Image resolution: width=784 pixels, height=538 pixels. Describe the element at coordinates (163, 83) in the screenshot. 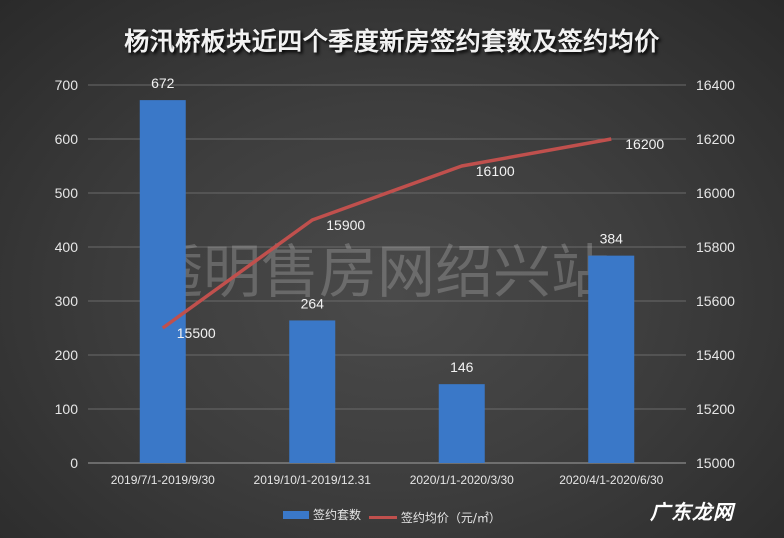

I see `bar-value-label: 672` at that location.